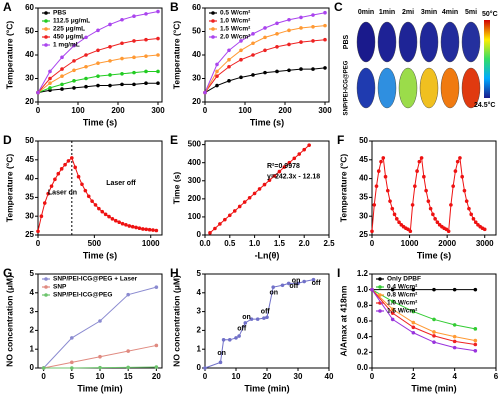 The image size is (500, 401). Describe the element at coordinates (283, 166) in the screenshot. I see `annotation: R²=0.9978` at that location.